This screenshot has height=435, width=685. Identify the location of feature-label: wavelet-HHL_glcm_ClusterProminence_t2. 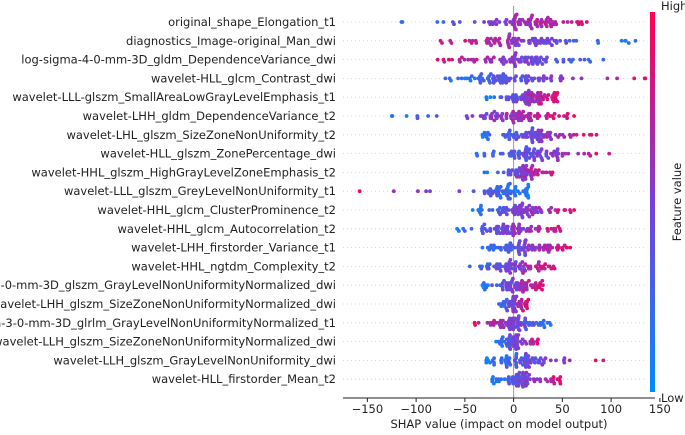
(216, 210).